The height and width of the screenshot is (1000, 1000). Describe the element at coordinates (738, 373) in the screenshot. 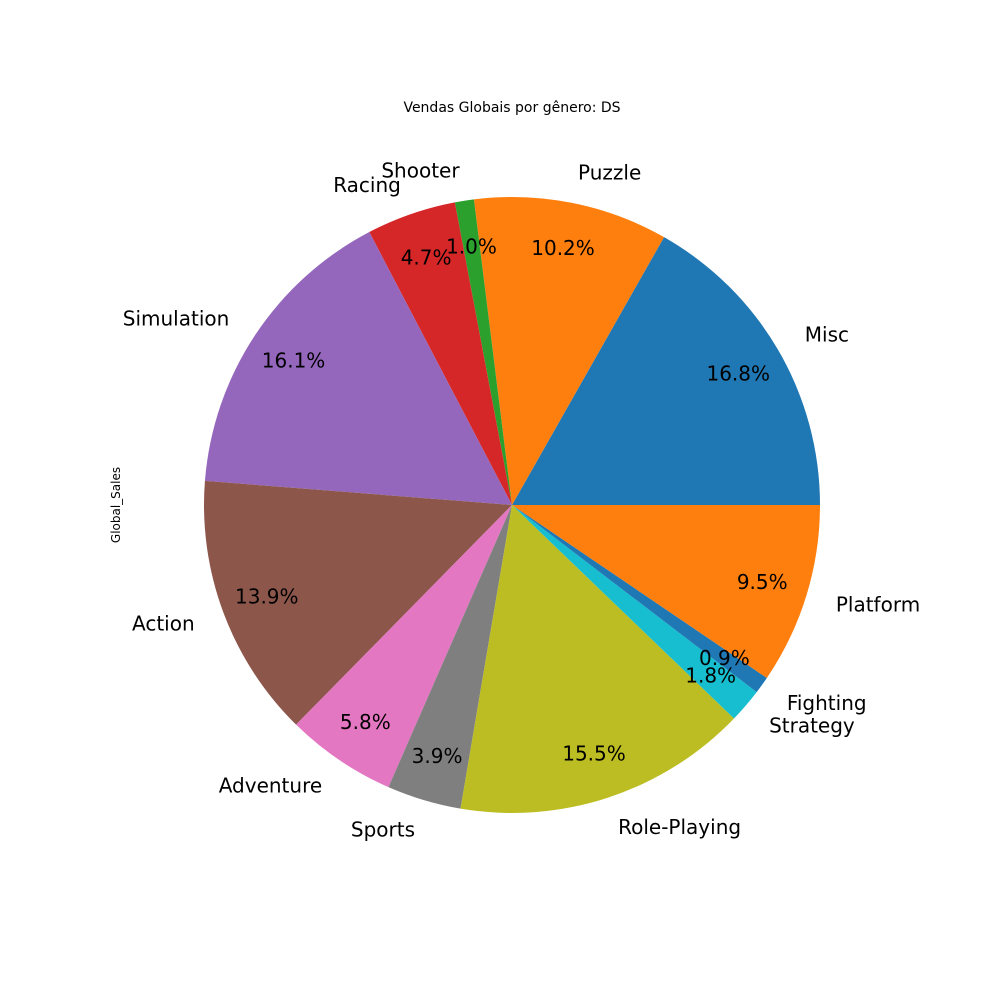

I see `slice-percent-misc: 16.8%` at that location.